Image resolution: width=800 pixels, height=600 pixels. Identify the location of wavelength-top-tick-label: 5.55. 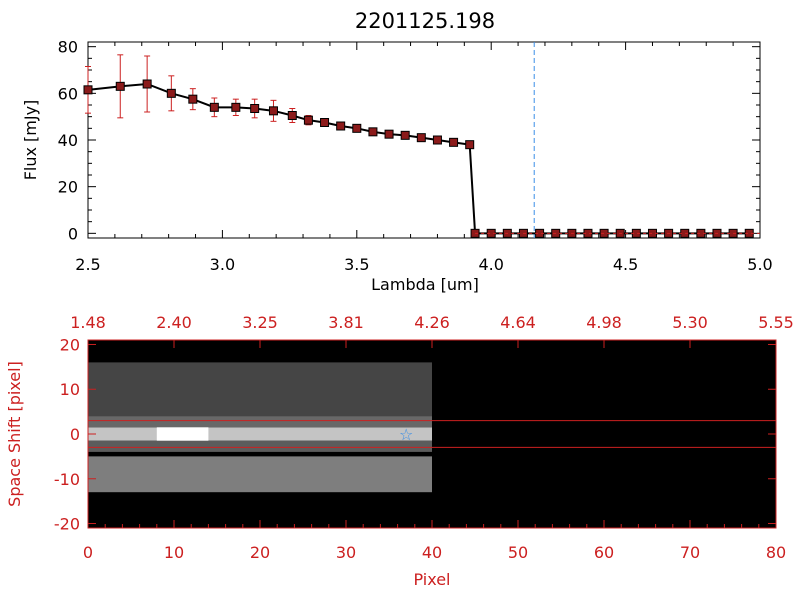
(776, 322).